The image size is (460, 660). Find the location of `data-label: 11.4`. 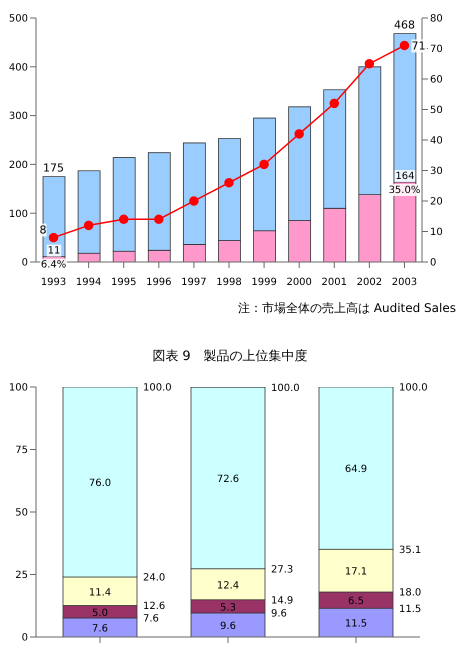

data-label: 11.4 is located at coordinates (100, 592).